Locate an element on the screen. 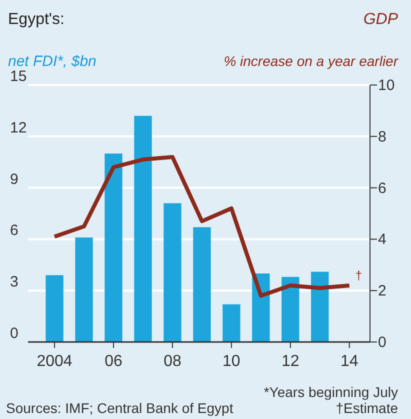  x-tick-label: 08 is located at coordinates (173, 361).